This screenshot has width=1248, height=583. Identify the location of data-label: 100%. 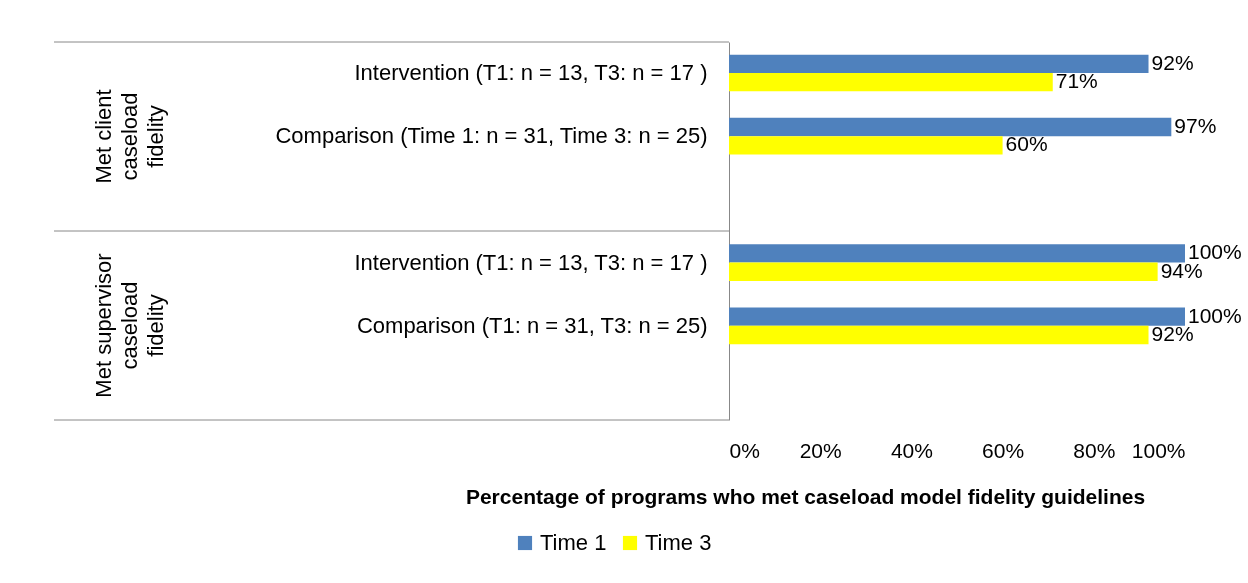
(1215, 315).